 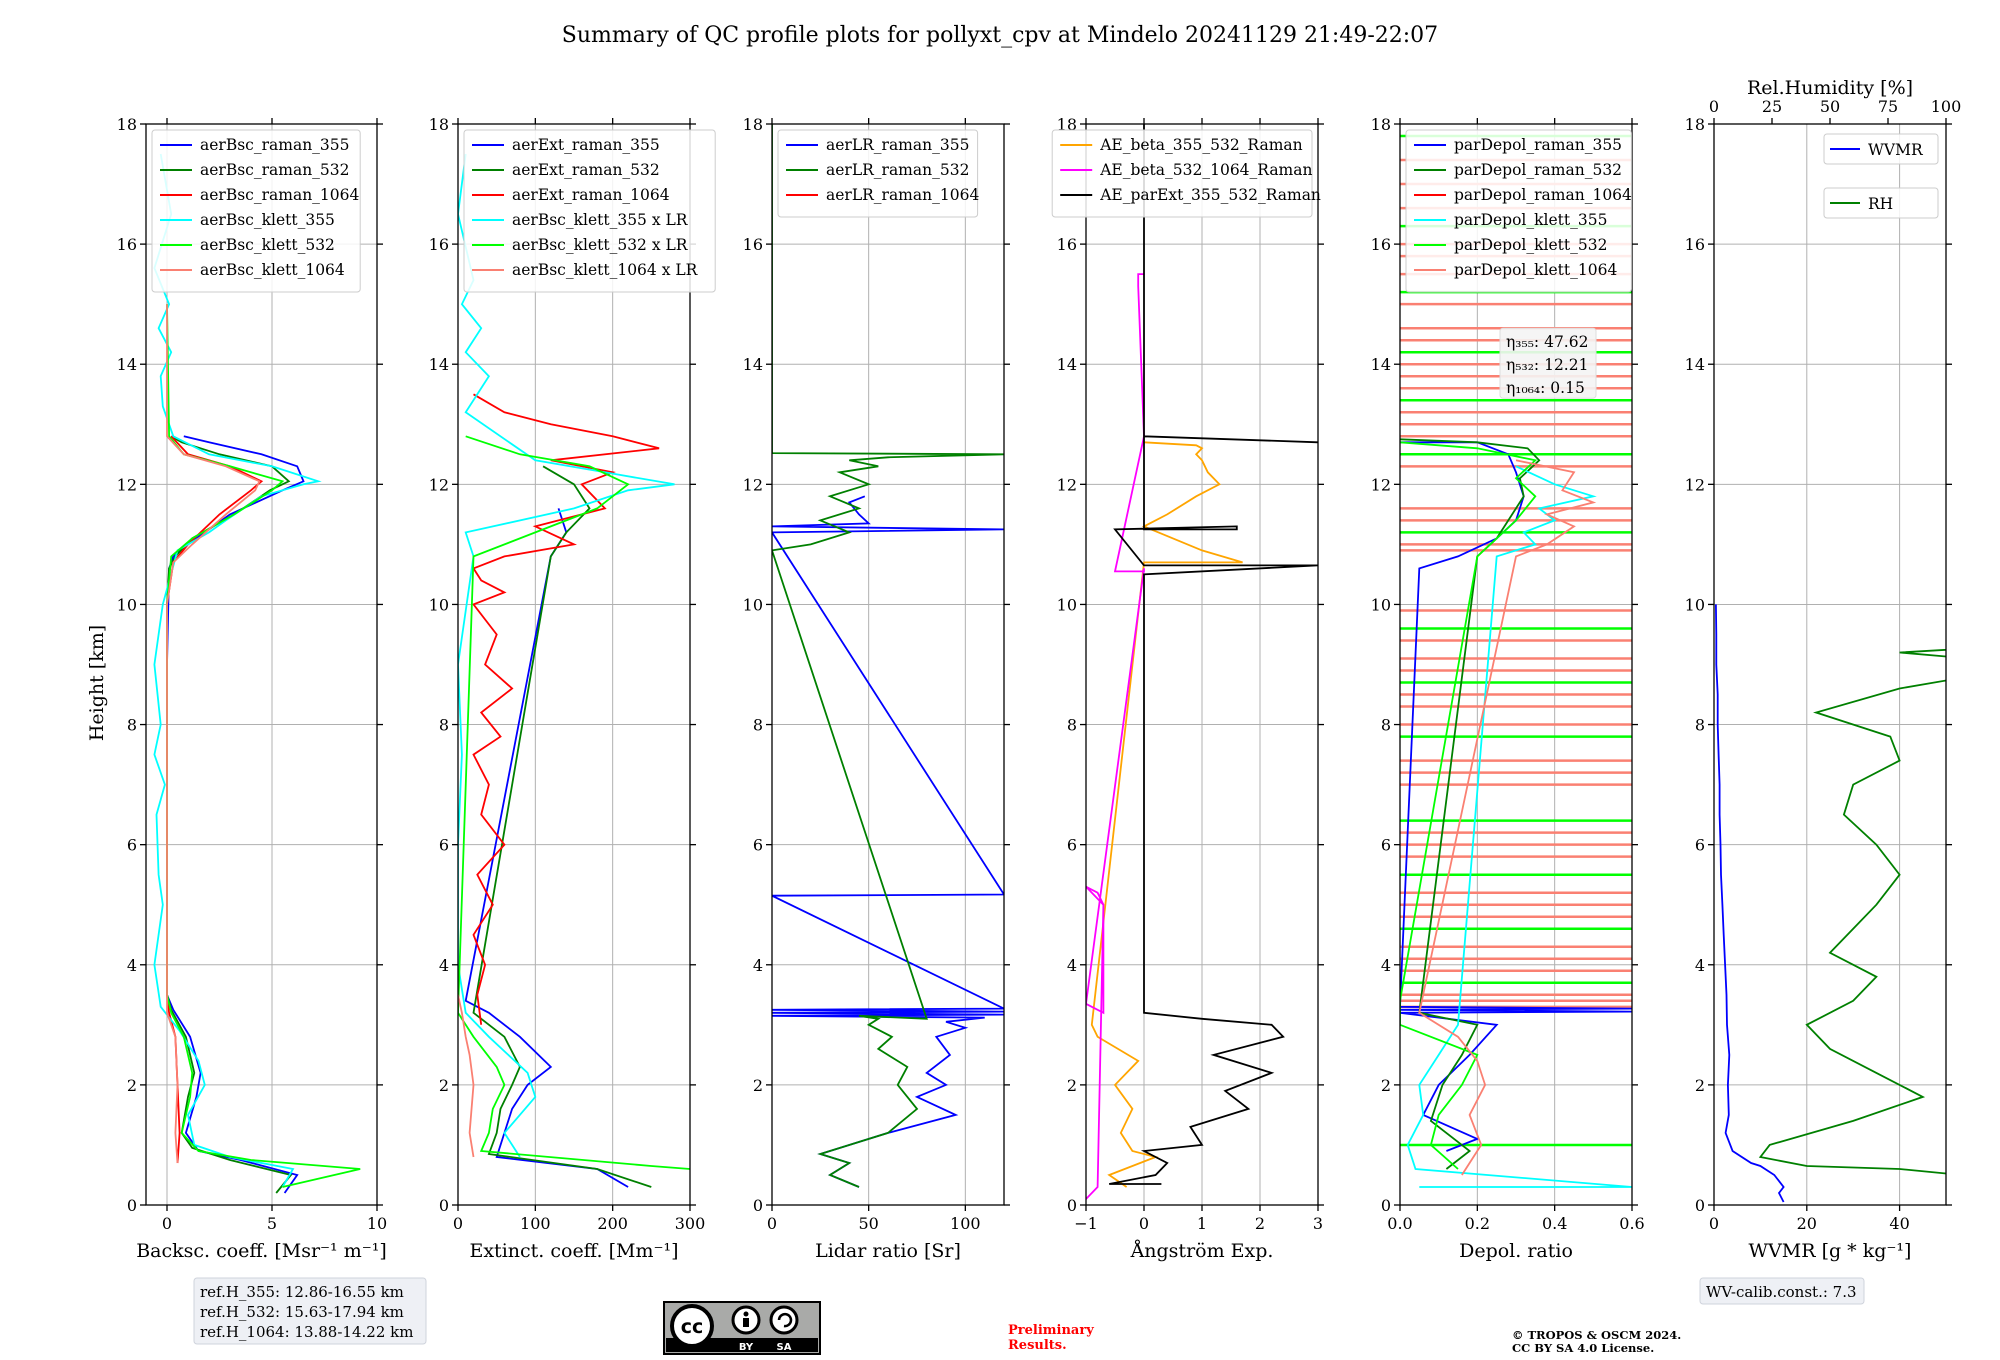 I want to click on share-alike-icon, so click(x=784, y=1320).